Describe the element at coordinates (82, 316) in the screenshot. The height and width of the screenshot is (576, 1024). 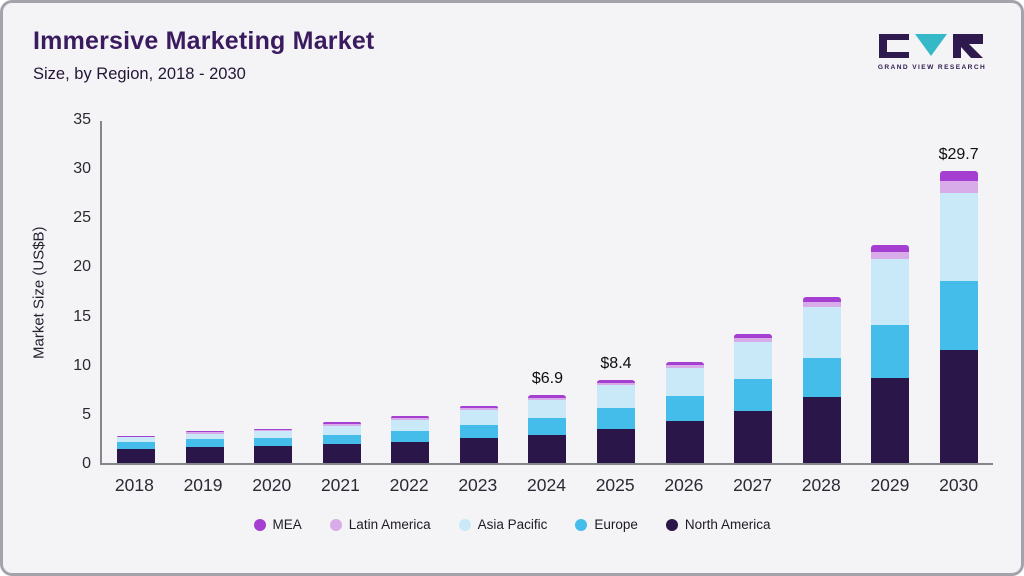
I see `y-axis-tick-label: 15` at that location.